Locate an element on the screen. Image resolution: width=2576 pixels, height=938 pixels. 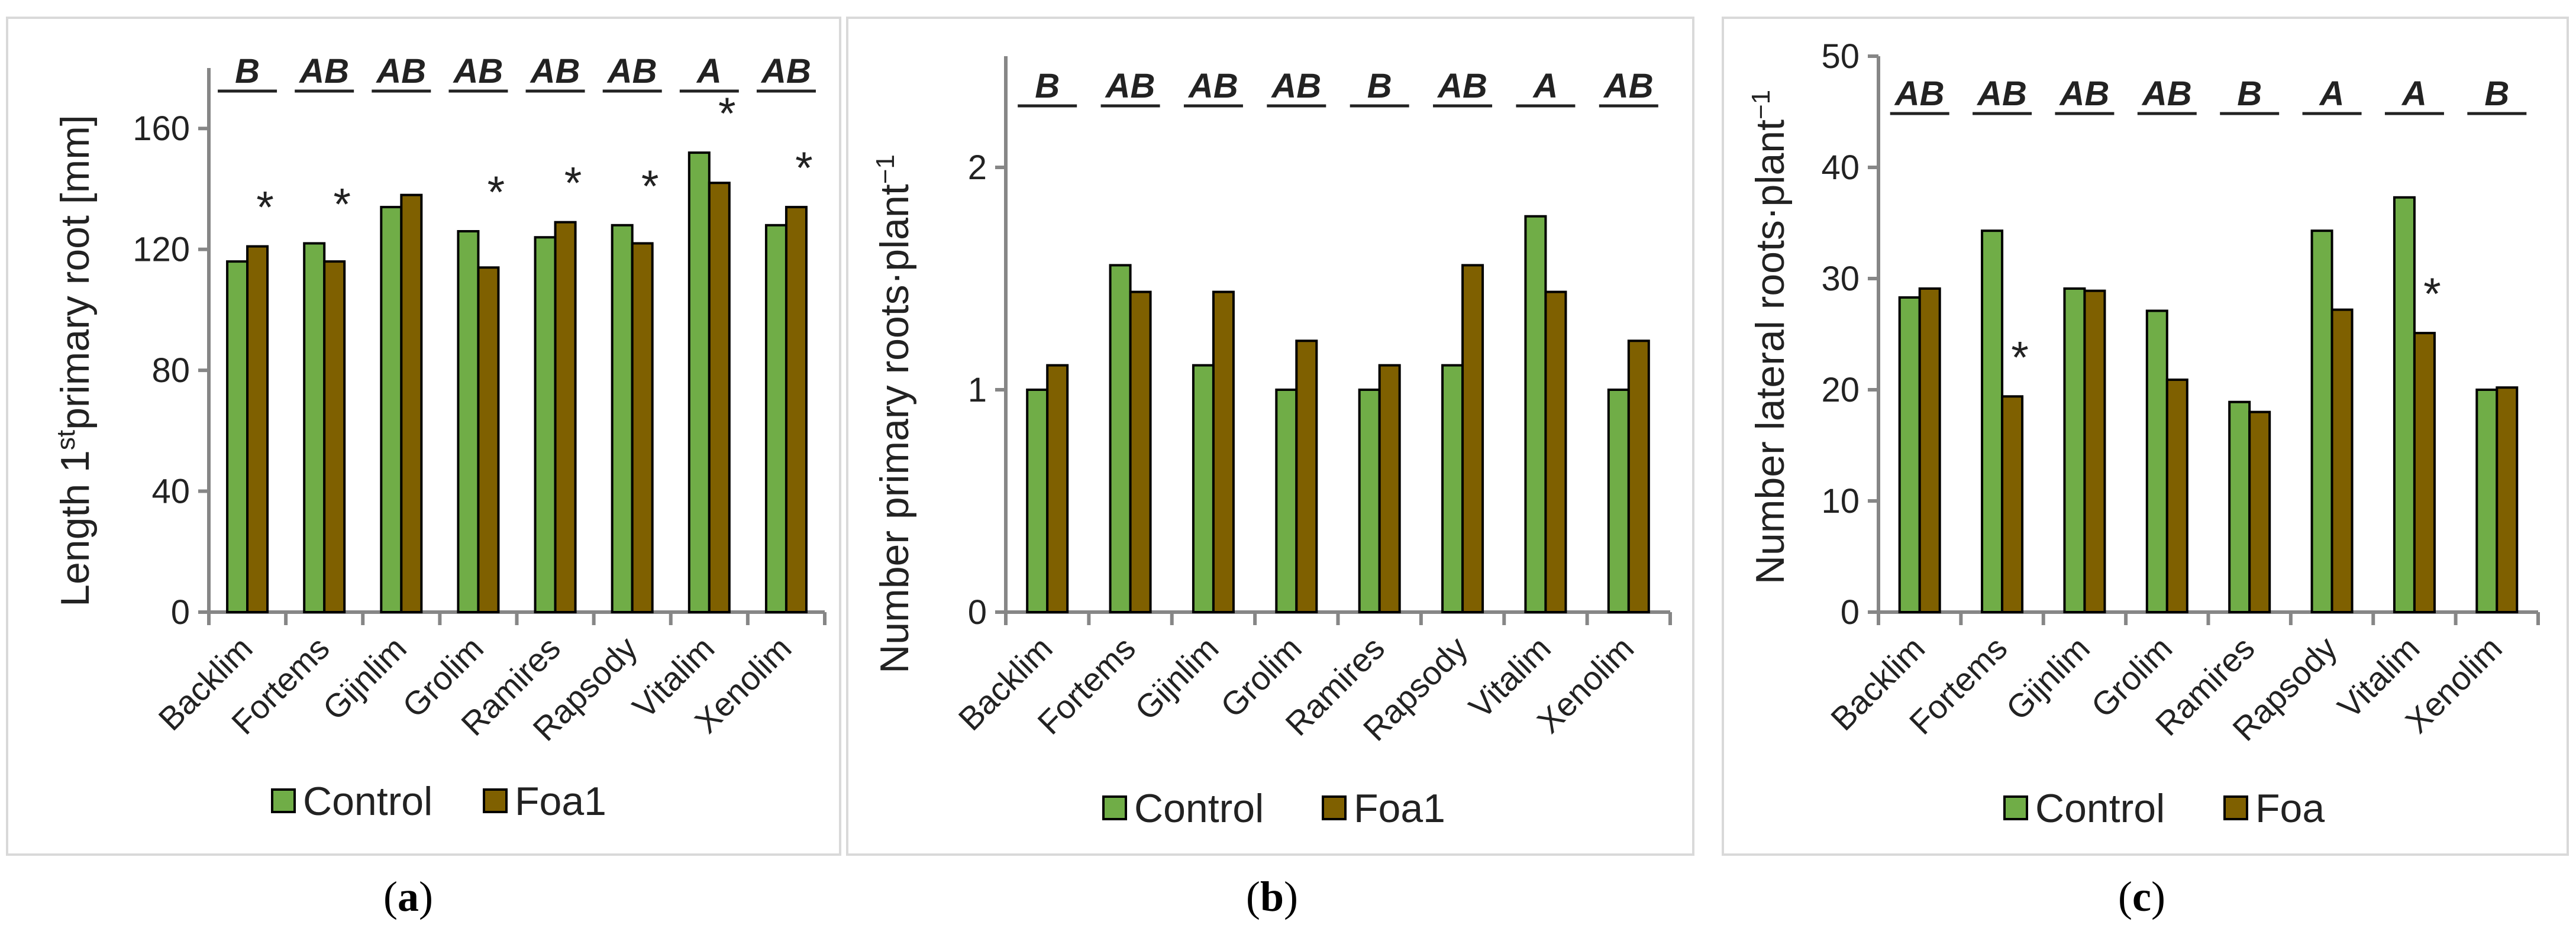
panel-c-bar-vitalim-foa is located at coordinates (2424, 472).